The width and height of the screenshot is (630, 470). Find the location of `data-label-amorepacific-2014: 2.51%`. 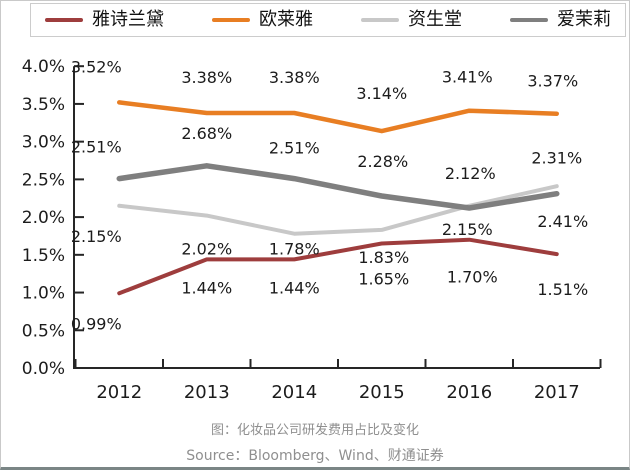

data-label-amorepacific-2014: 2.51% is located at coordinates (294, 148).